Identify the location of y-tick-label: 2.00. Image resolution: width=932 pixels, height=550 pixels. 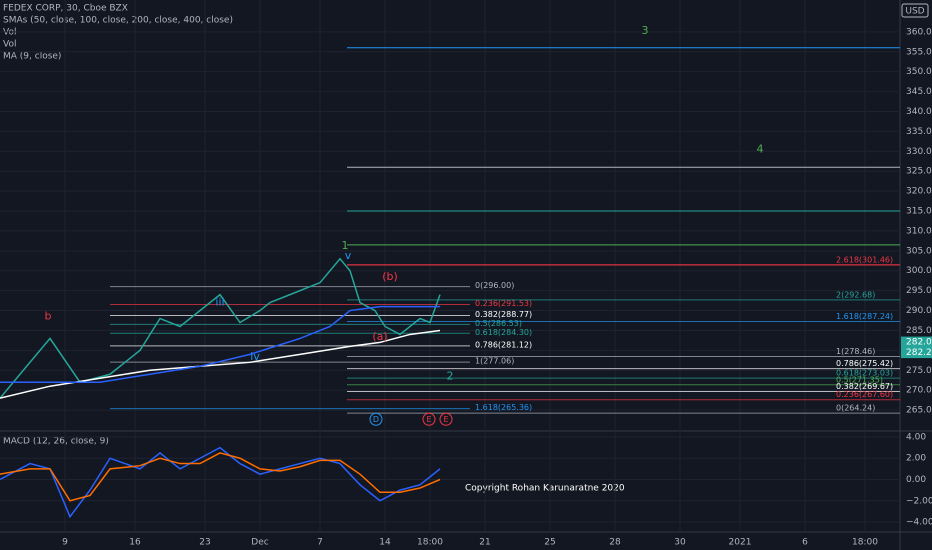
(916, 459).